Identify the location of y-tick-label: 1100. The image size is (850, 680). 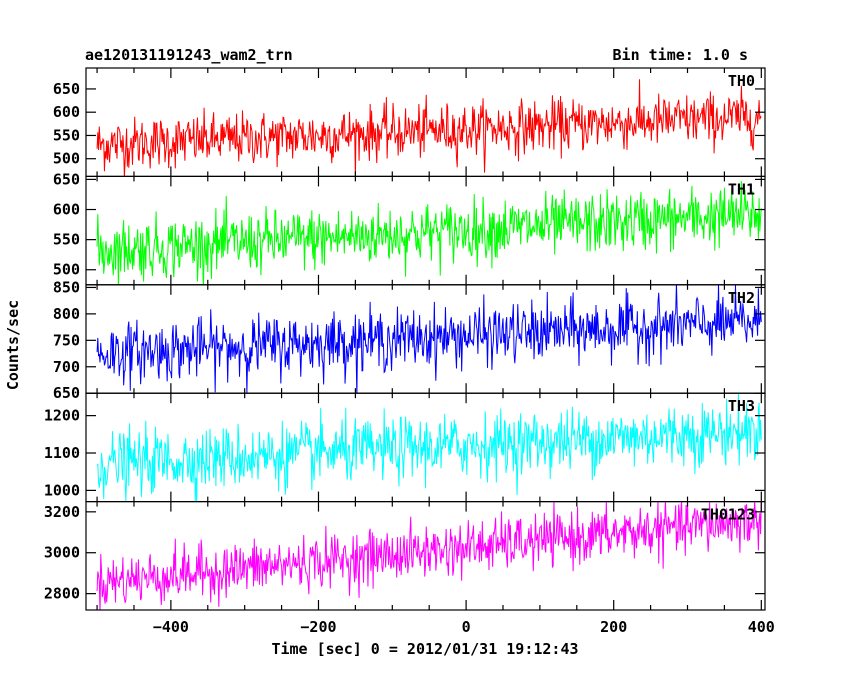
(62, 453).